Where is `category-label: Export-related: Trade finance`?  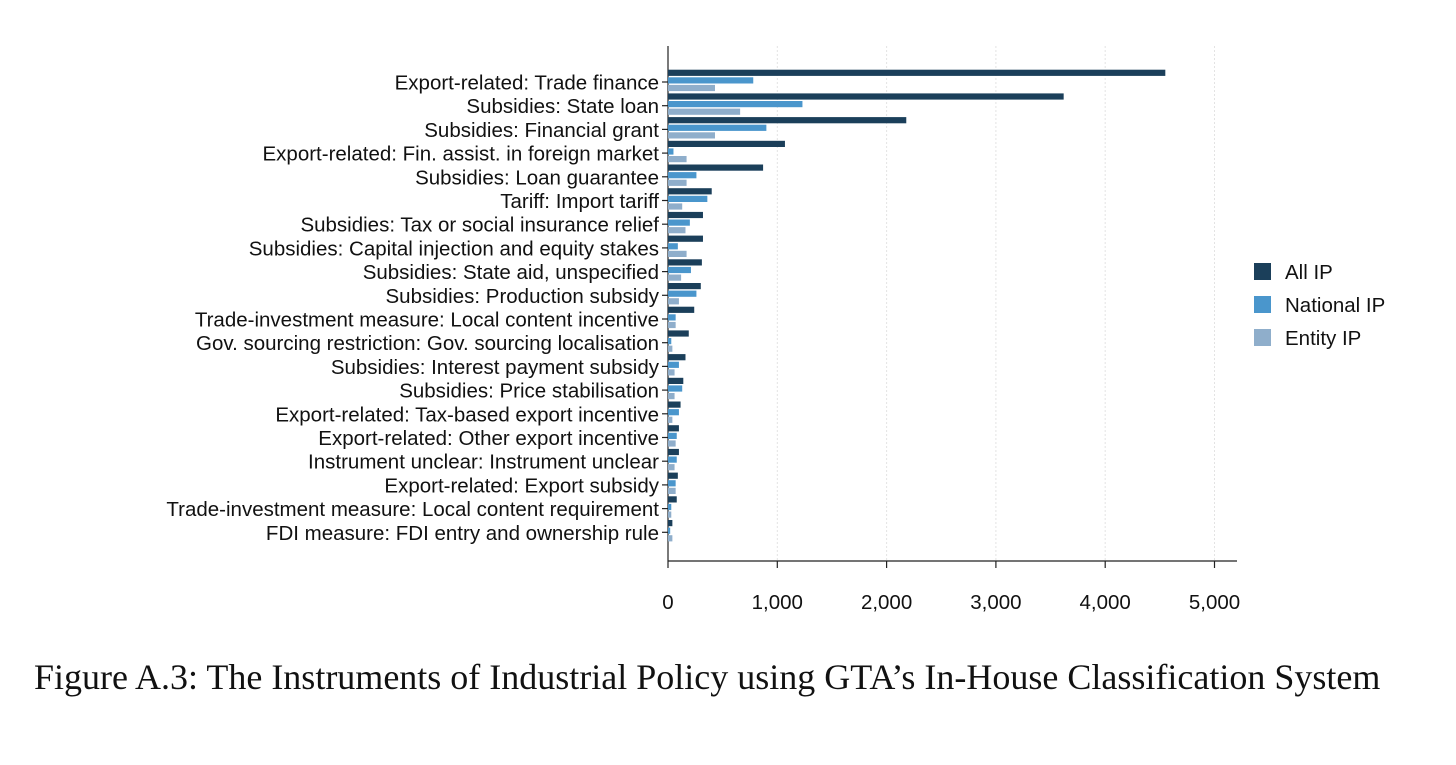 category-label: Export-related: Trade finance is located at coordinates (527, 83).